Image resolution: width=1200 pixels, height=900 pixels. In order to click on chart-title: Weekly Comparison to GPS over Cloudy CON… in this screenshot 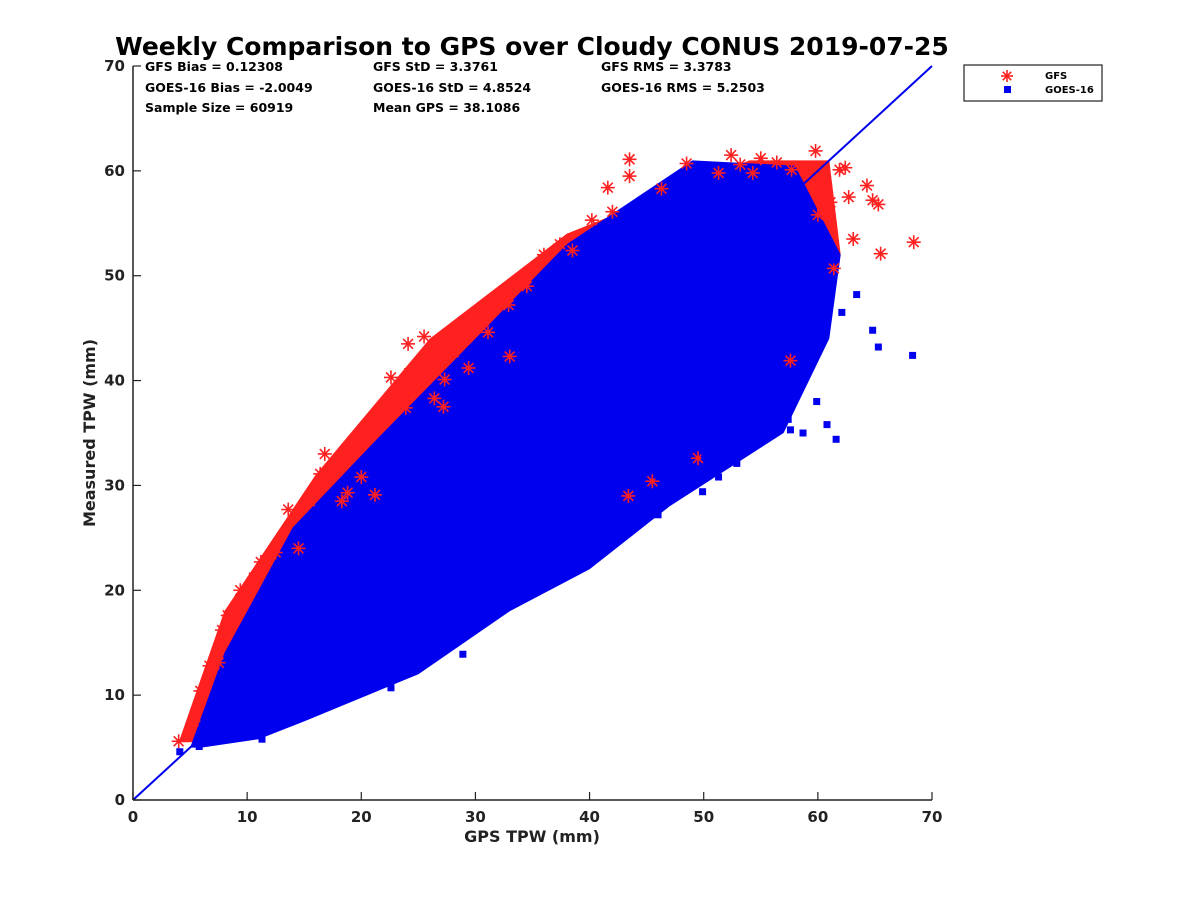, I will do `click(532, 46)`.